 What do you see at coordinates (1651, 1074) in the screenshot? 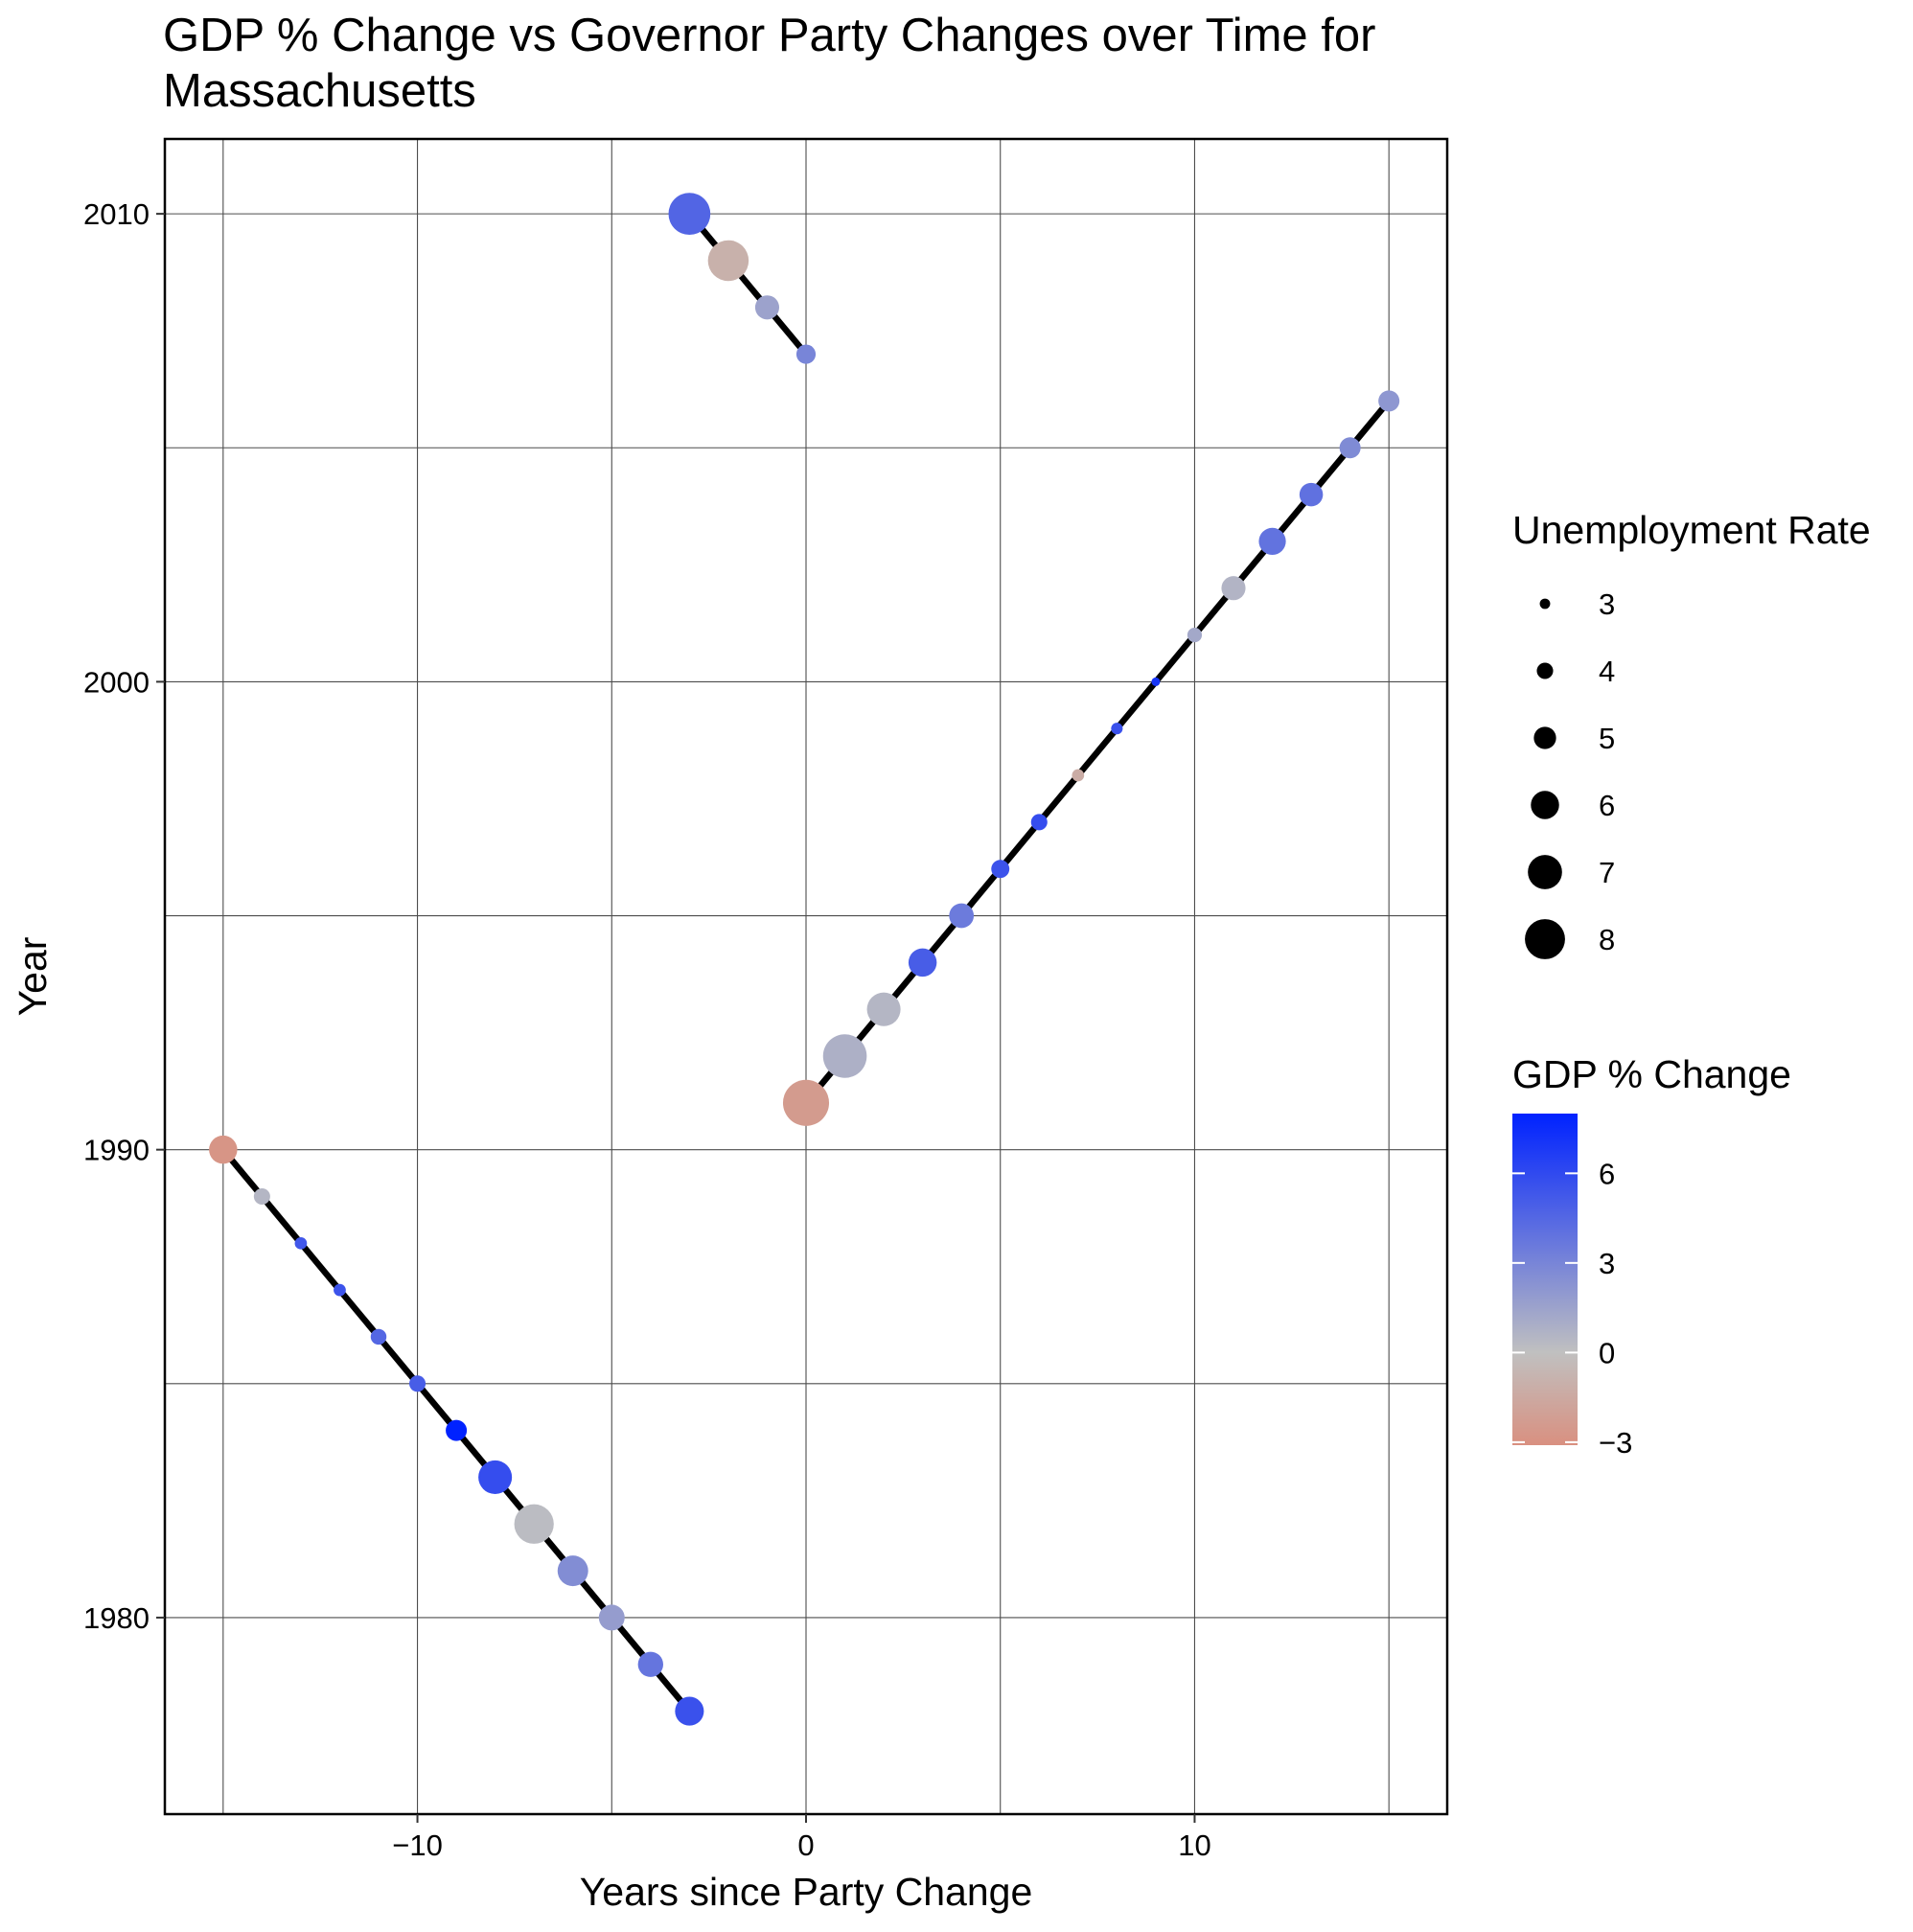
I see `color-legend-title: GDP % Change` at bounding box center [1651, 1074].